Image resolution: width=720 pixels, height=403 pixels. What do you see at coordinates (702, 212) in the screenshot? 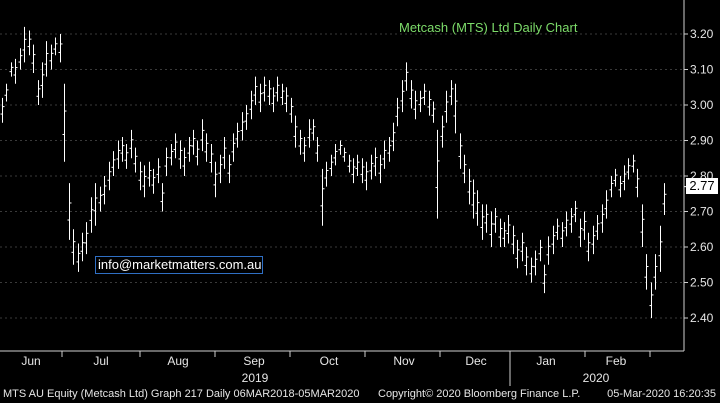
I see `y-tick-label: 2.70` at bounding box center [702, 212].